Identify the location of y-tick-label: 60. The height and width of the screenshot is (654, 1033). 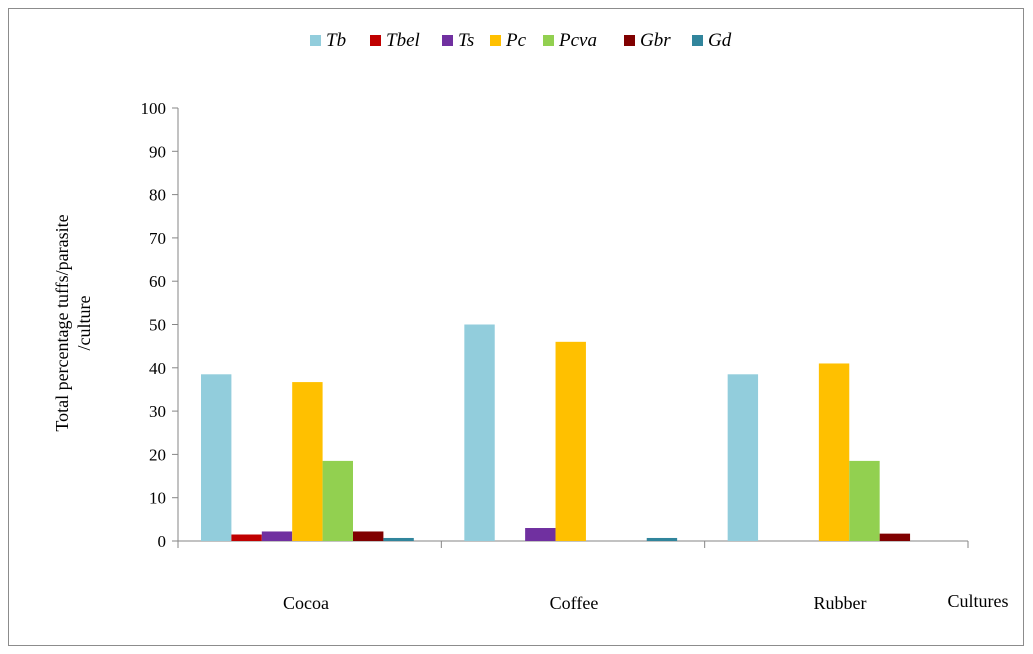
(157, 281).